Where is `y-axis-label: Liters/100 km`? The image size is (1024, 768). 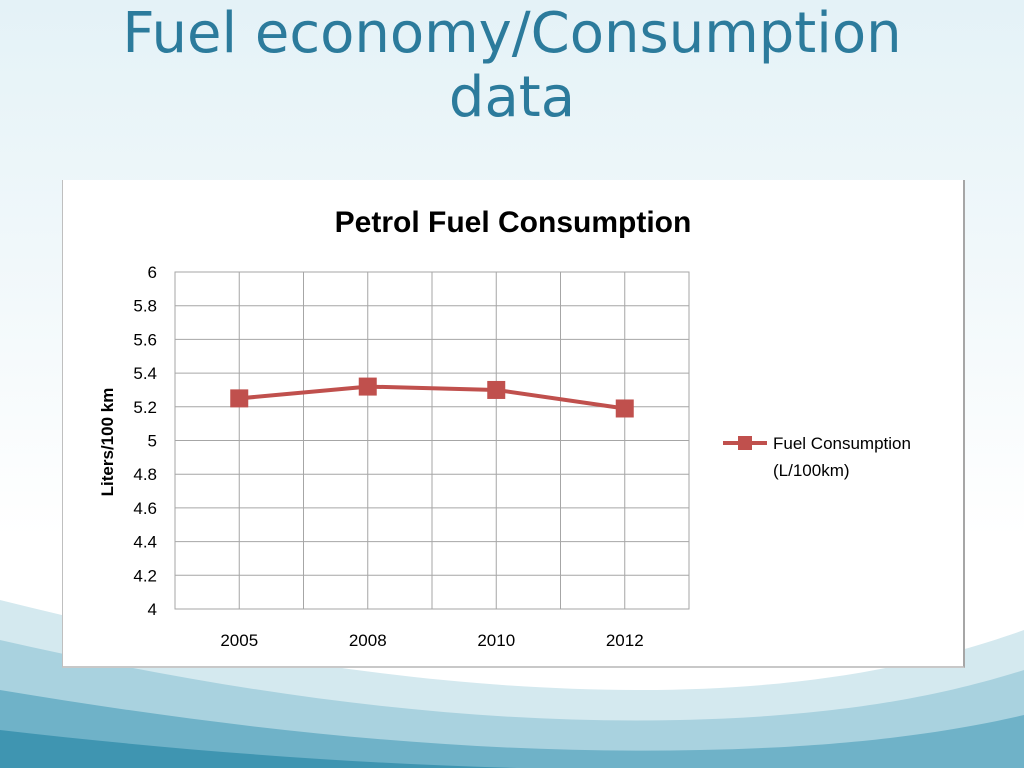 y-axis-label: Liters/100 km is located at coordinates (107, 442).